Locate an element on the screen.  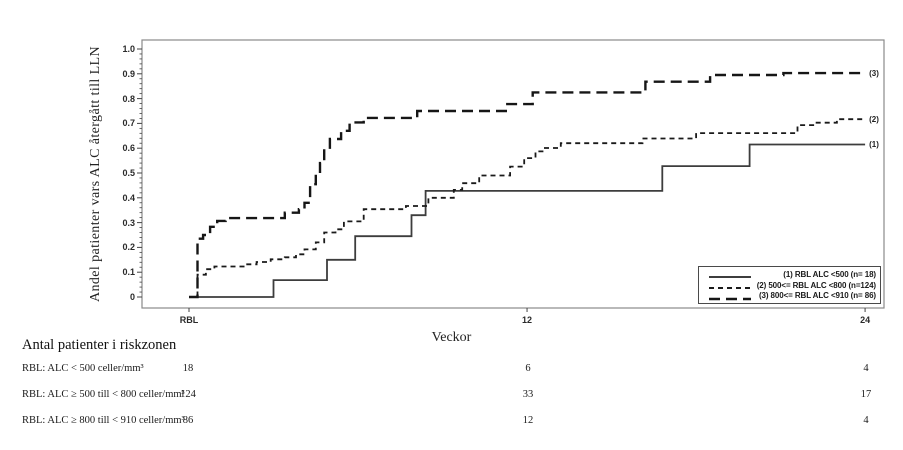
y-tick-label: 0.4 is located at coordinates (128, 197).